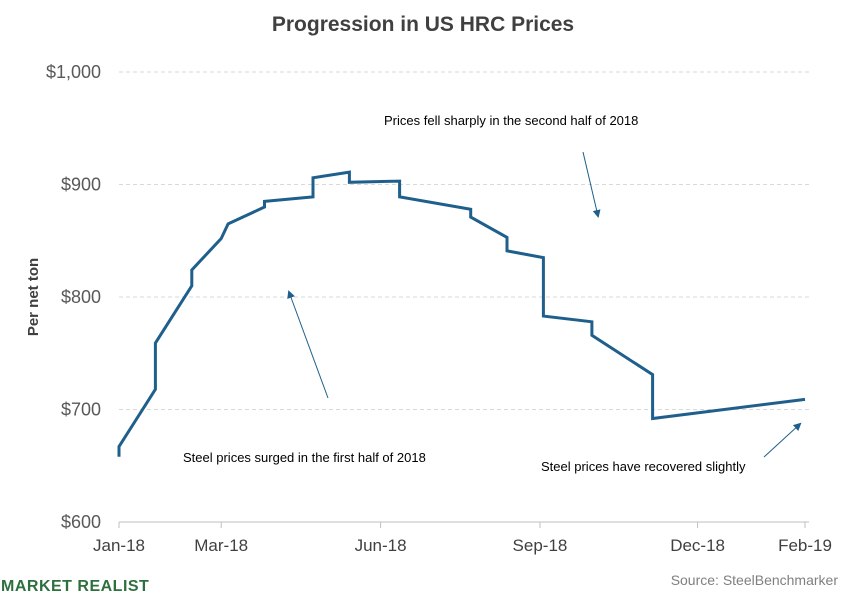 The image size is (847, 600). Describe the element at coordinates (381, 545) in the screenshot. I see `x-tick-label: Jun-18` at that location.